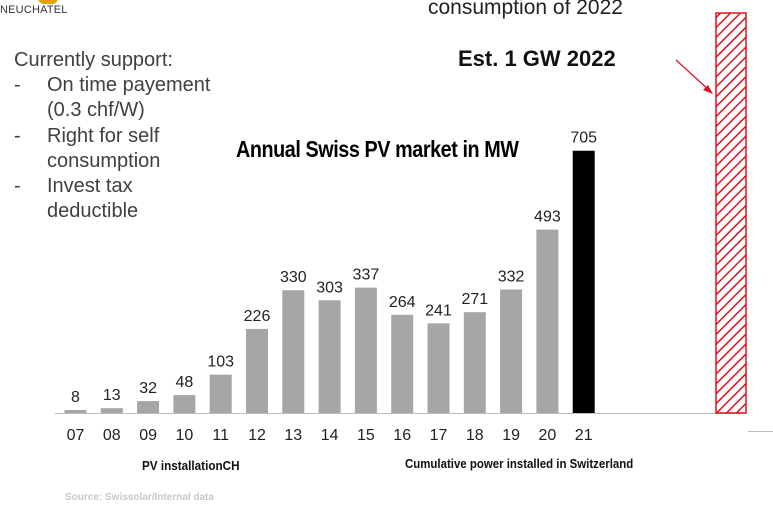 The height and width of the screenshot is (512, 773). What do you see at coordinates (220, 362) in the screenshot?
I see `data-label-11: 103` at bounding box center [220, 362].